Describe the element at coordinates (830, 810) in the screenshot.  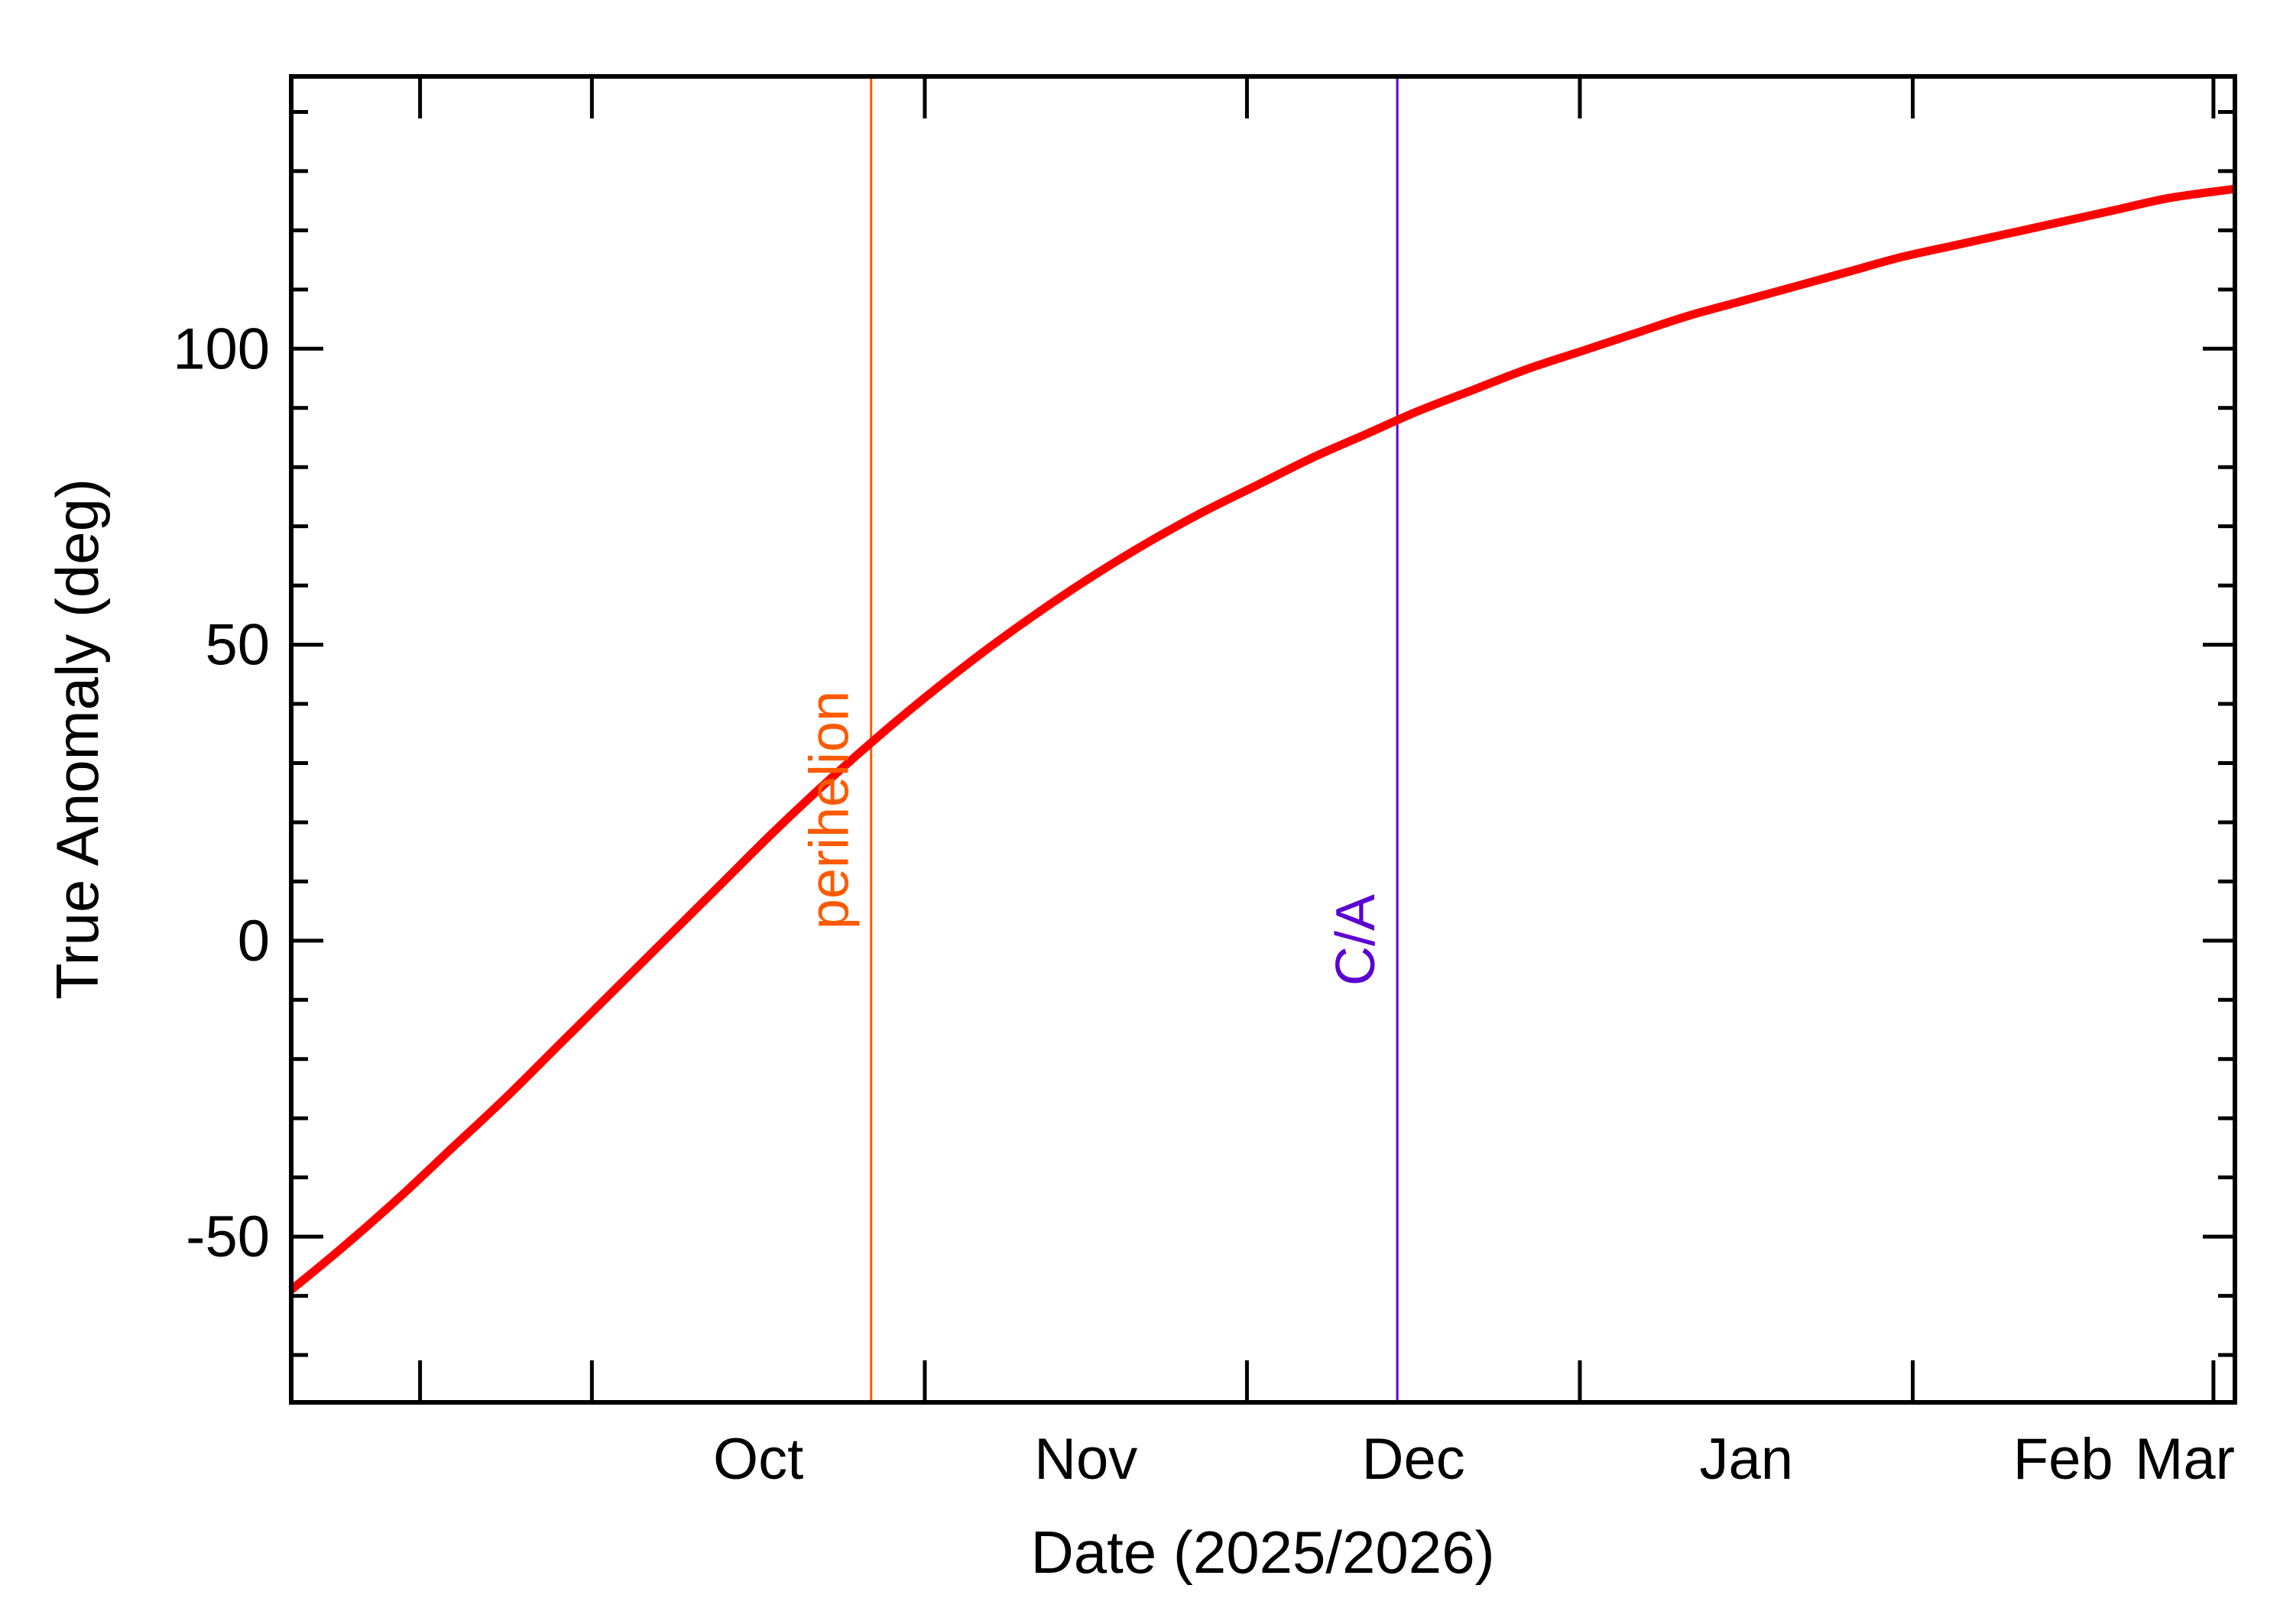
I see `marker-label-perihelion: perihelion` at that location.